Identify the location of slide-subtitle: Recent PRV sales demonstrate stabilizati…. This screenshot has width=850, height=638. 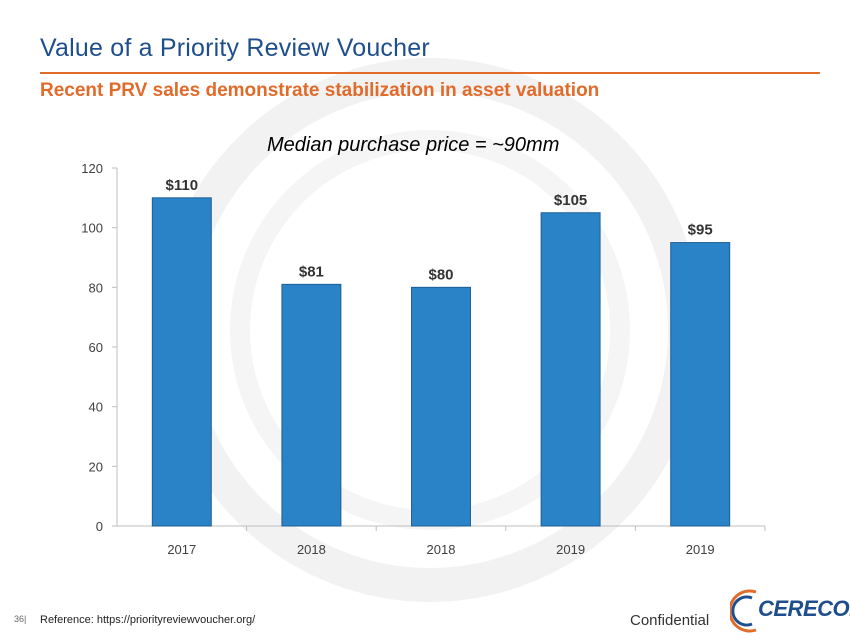
(320, 90).